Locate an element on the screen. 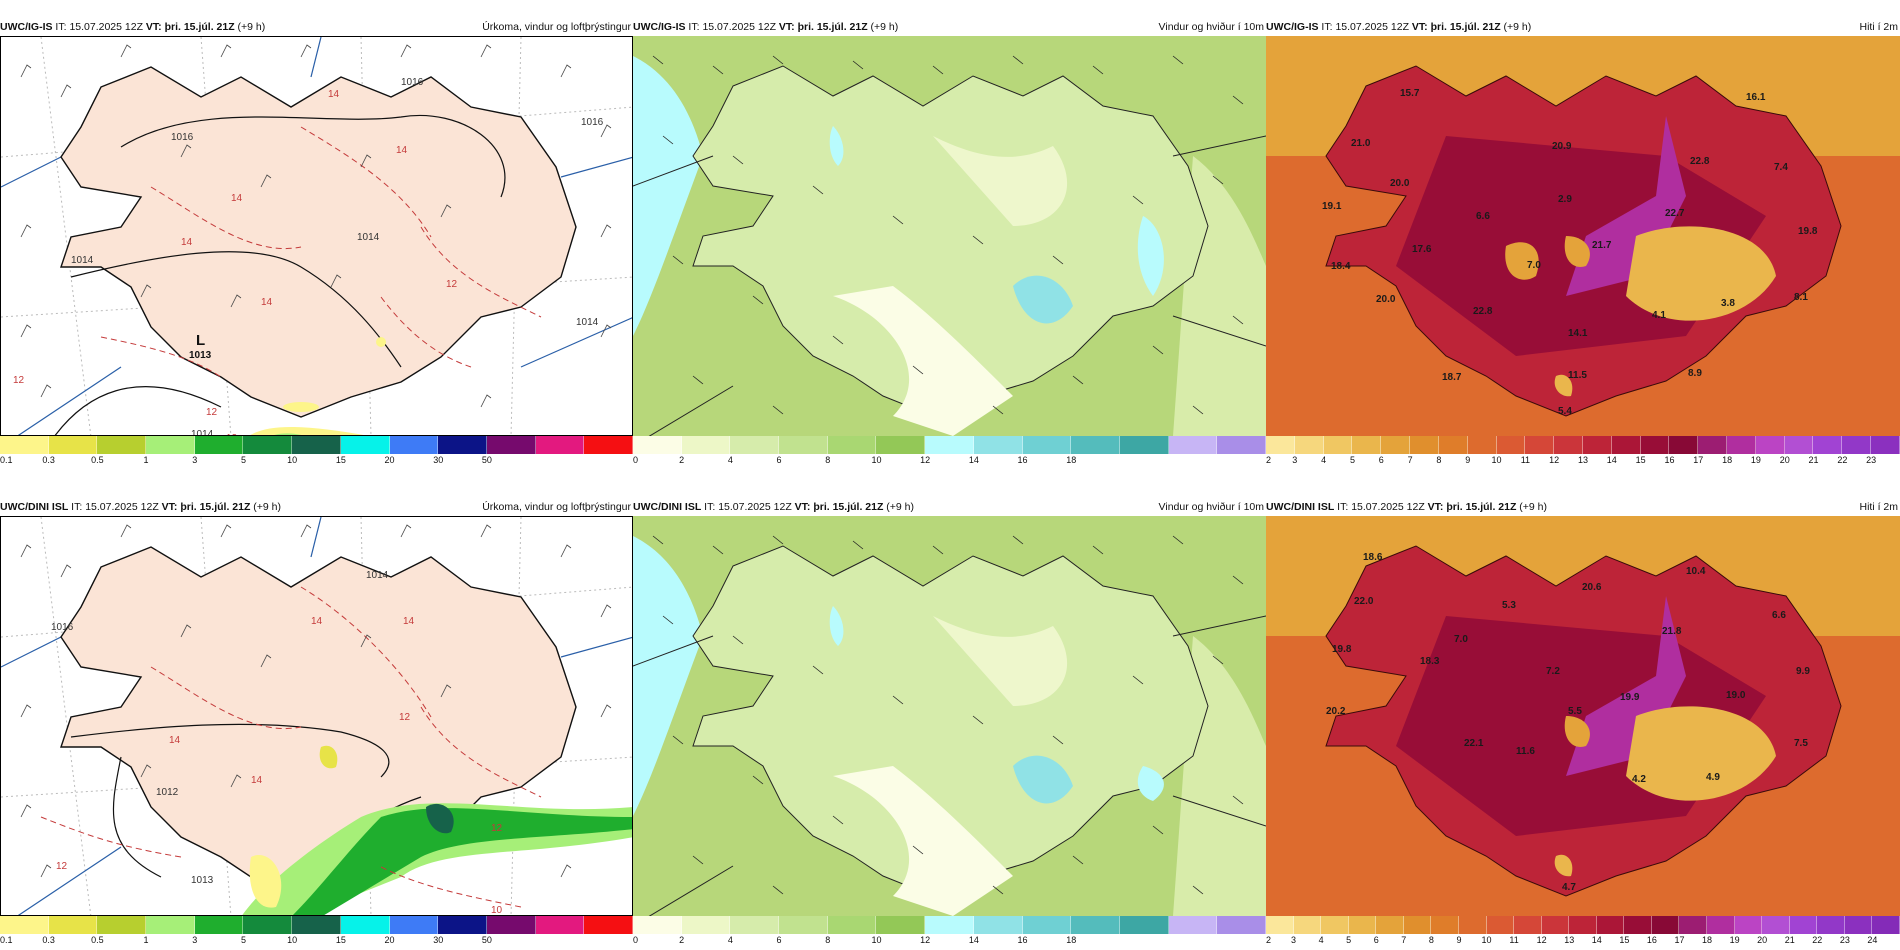 This screenshot has width=1900, height=950. precip-map-svg is located at coordinates (316, 716).